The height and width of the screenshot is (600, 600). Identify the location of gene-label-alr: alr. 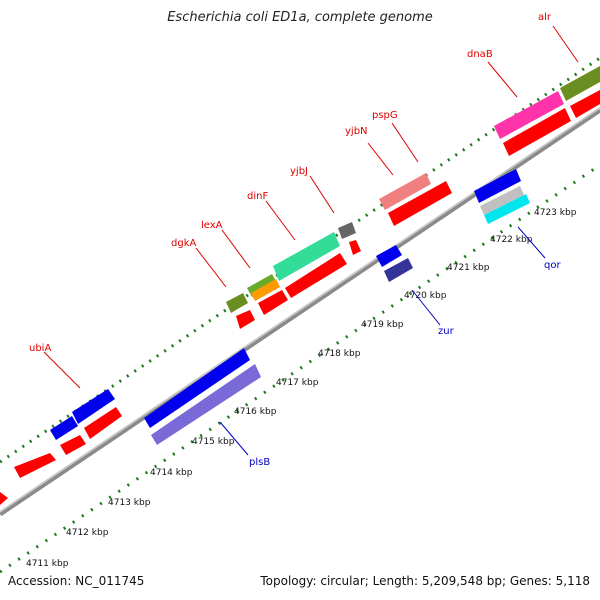
(545, 17).